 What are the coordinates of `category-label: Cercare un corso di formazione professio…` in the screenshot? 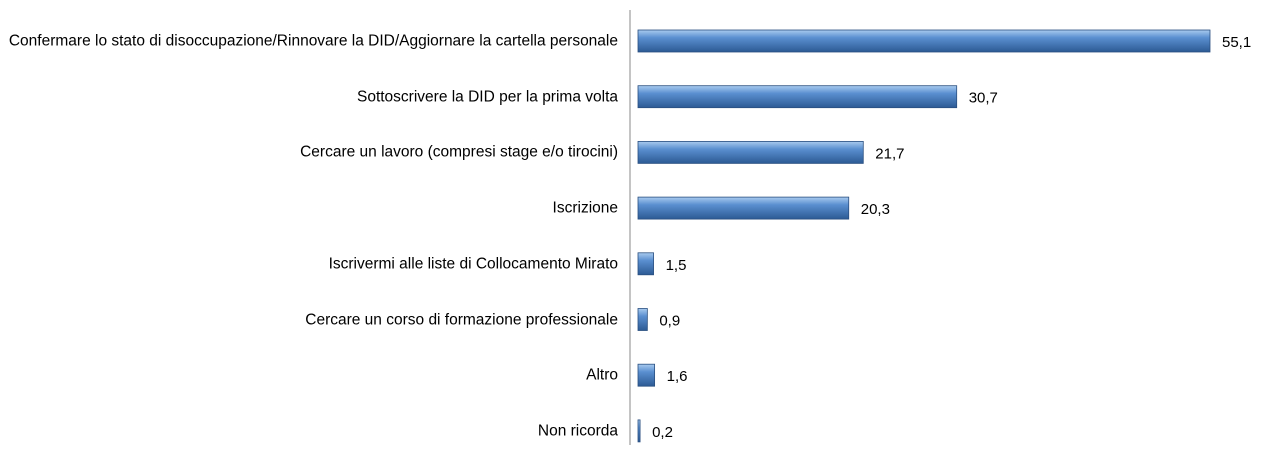 It's located at (461, 319).